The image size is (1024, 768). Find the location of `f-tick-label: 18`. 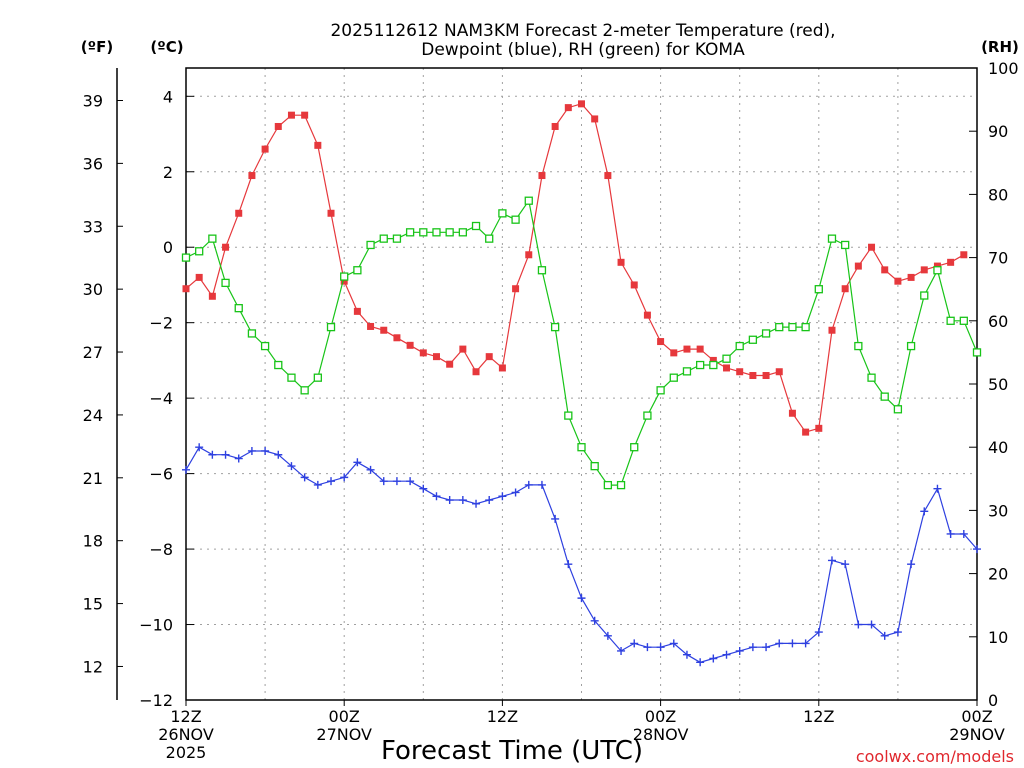

f-tick-label: 18 is located at coordinates (93, 541).